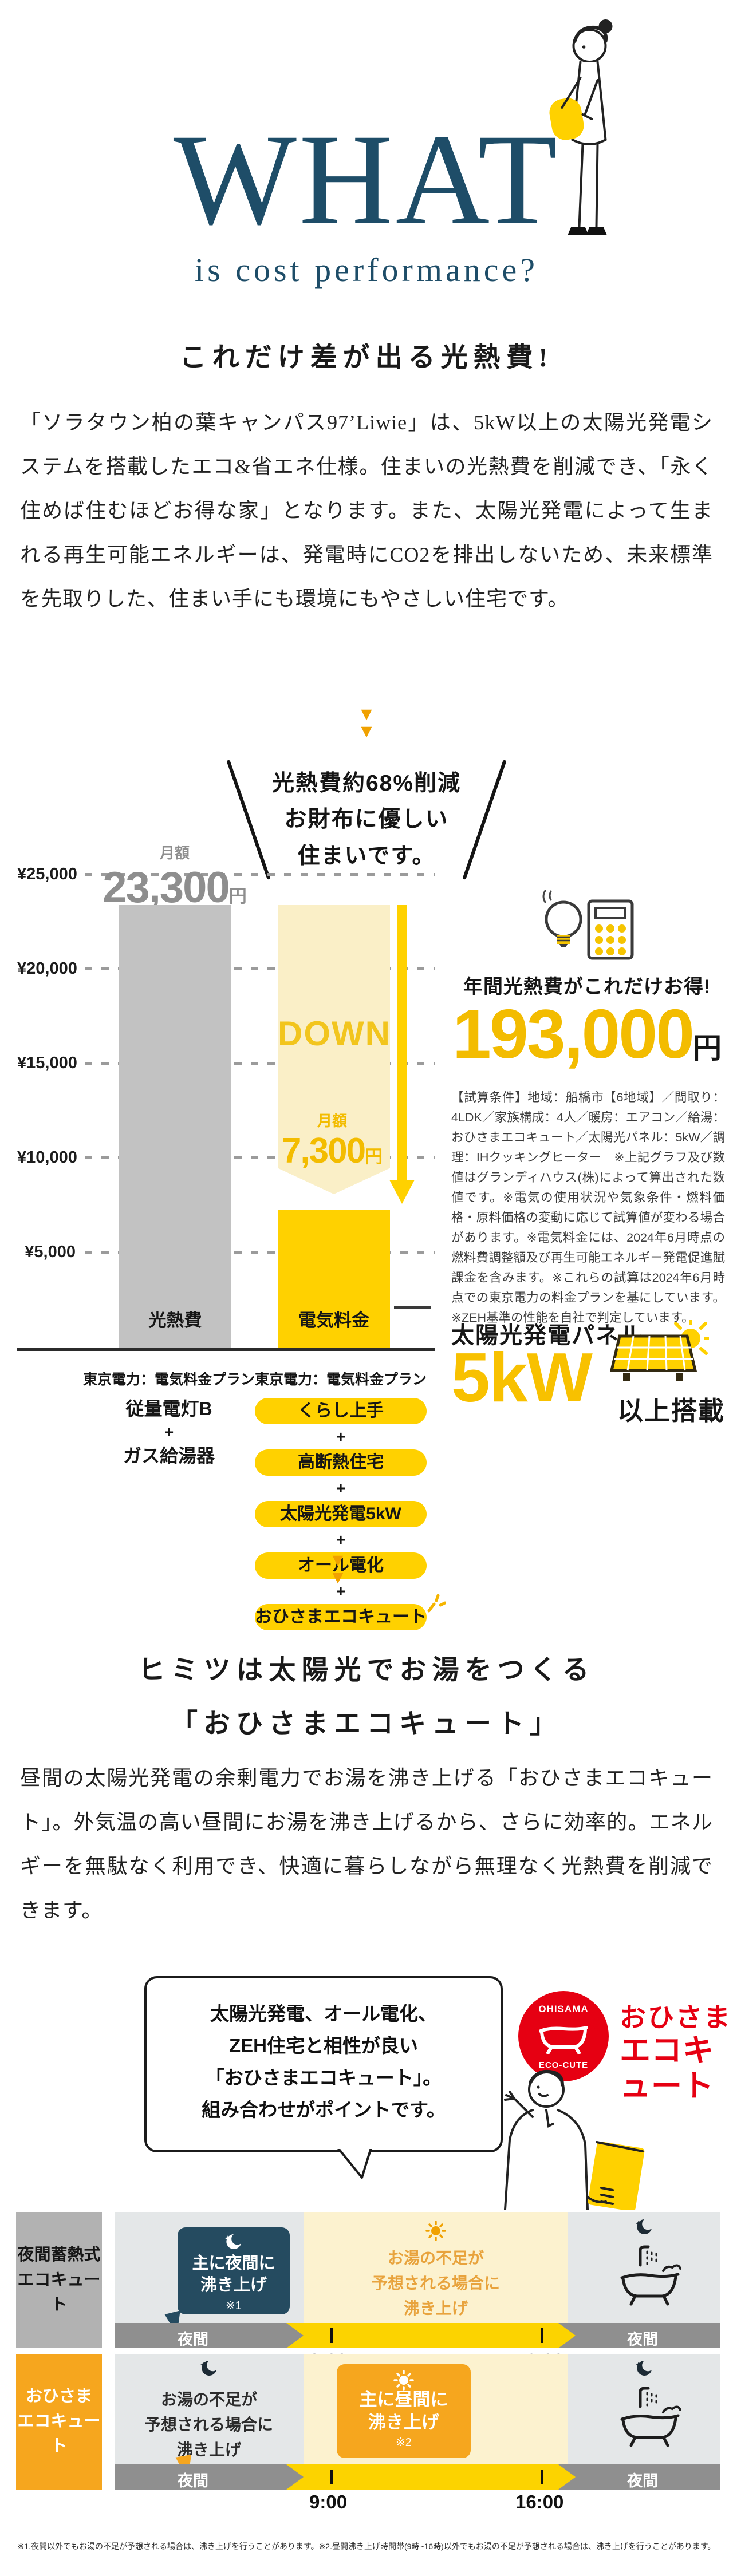  What do you see at coordinates (168, 1408) in the screenshot?
I see `plan-left-item1: 従量電灯B` at bounding box center [168, 1408].